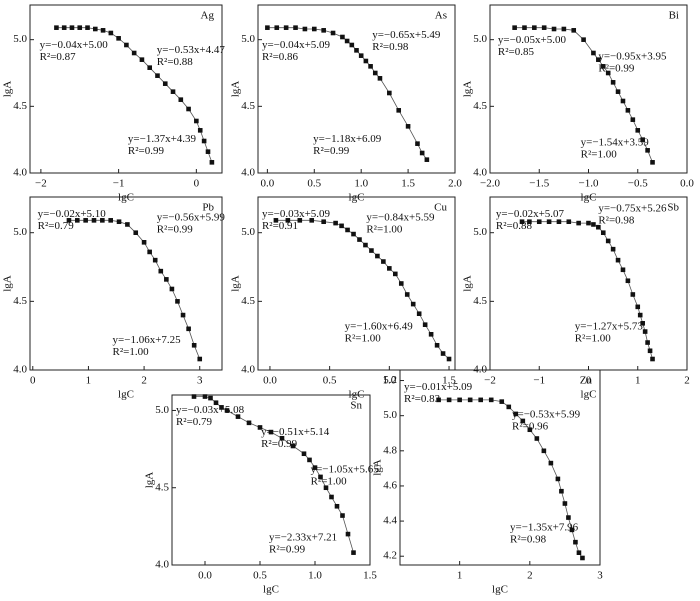 The width and height of the screenshot is (700, 601). Describe the element at coordinates (296, 214) in the screenshot. I see `fit-annotation: y=−0.03x+5.09` at that location.